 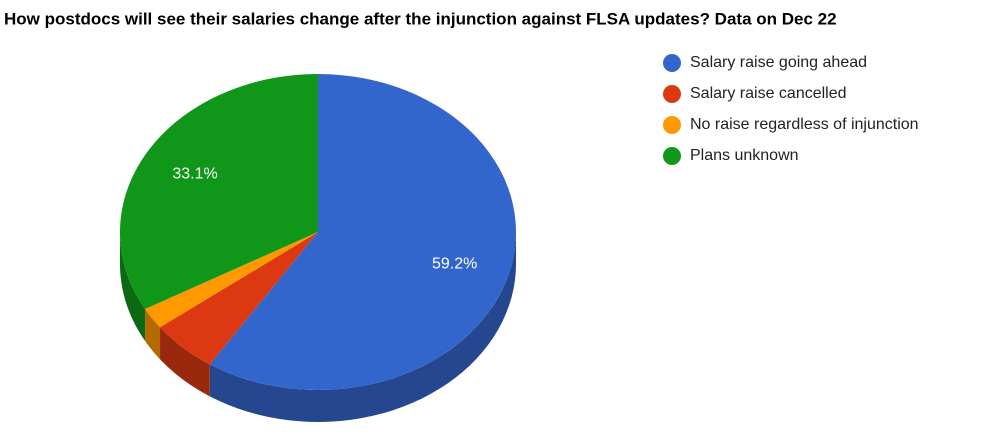 I want to click on legend-label: Salary raise going ahead, so click(x=778, y=62).